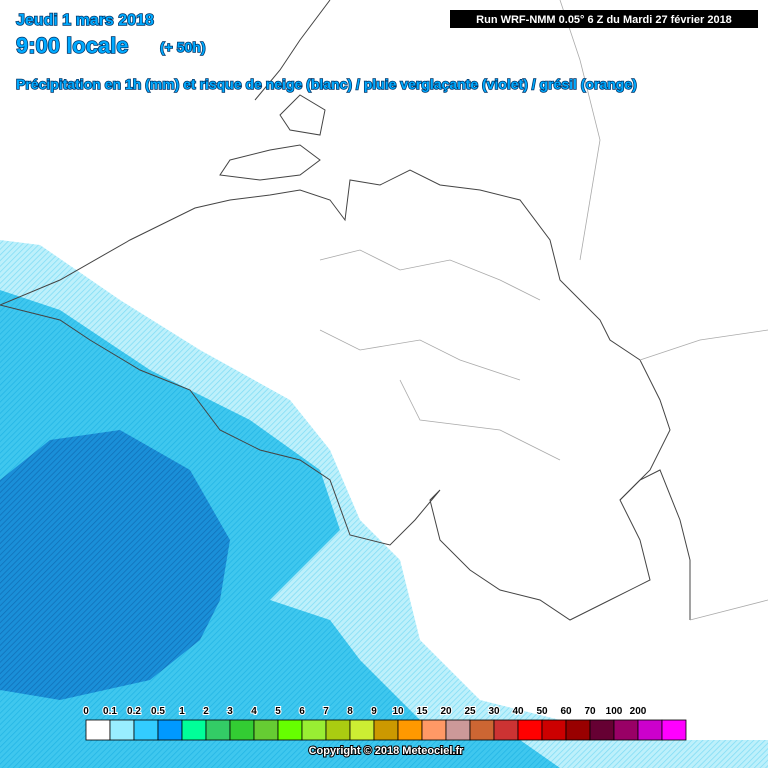  Describe the element at coordinates (230, 711) in the screenshot. I see `legend-label: 3` at that location.